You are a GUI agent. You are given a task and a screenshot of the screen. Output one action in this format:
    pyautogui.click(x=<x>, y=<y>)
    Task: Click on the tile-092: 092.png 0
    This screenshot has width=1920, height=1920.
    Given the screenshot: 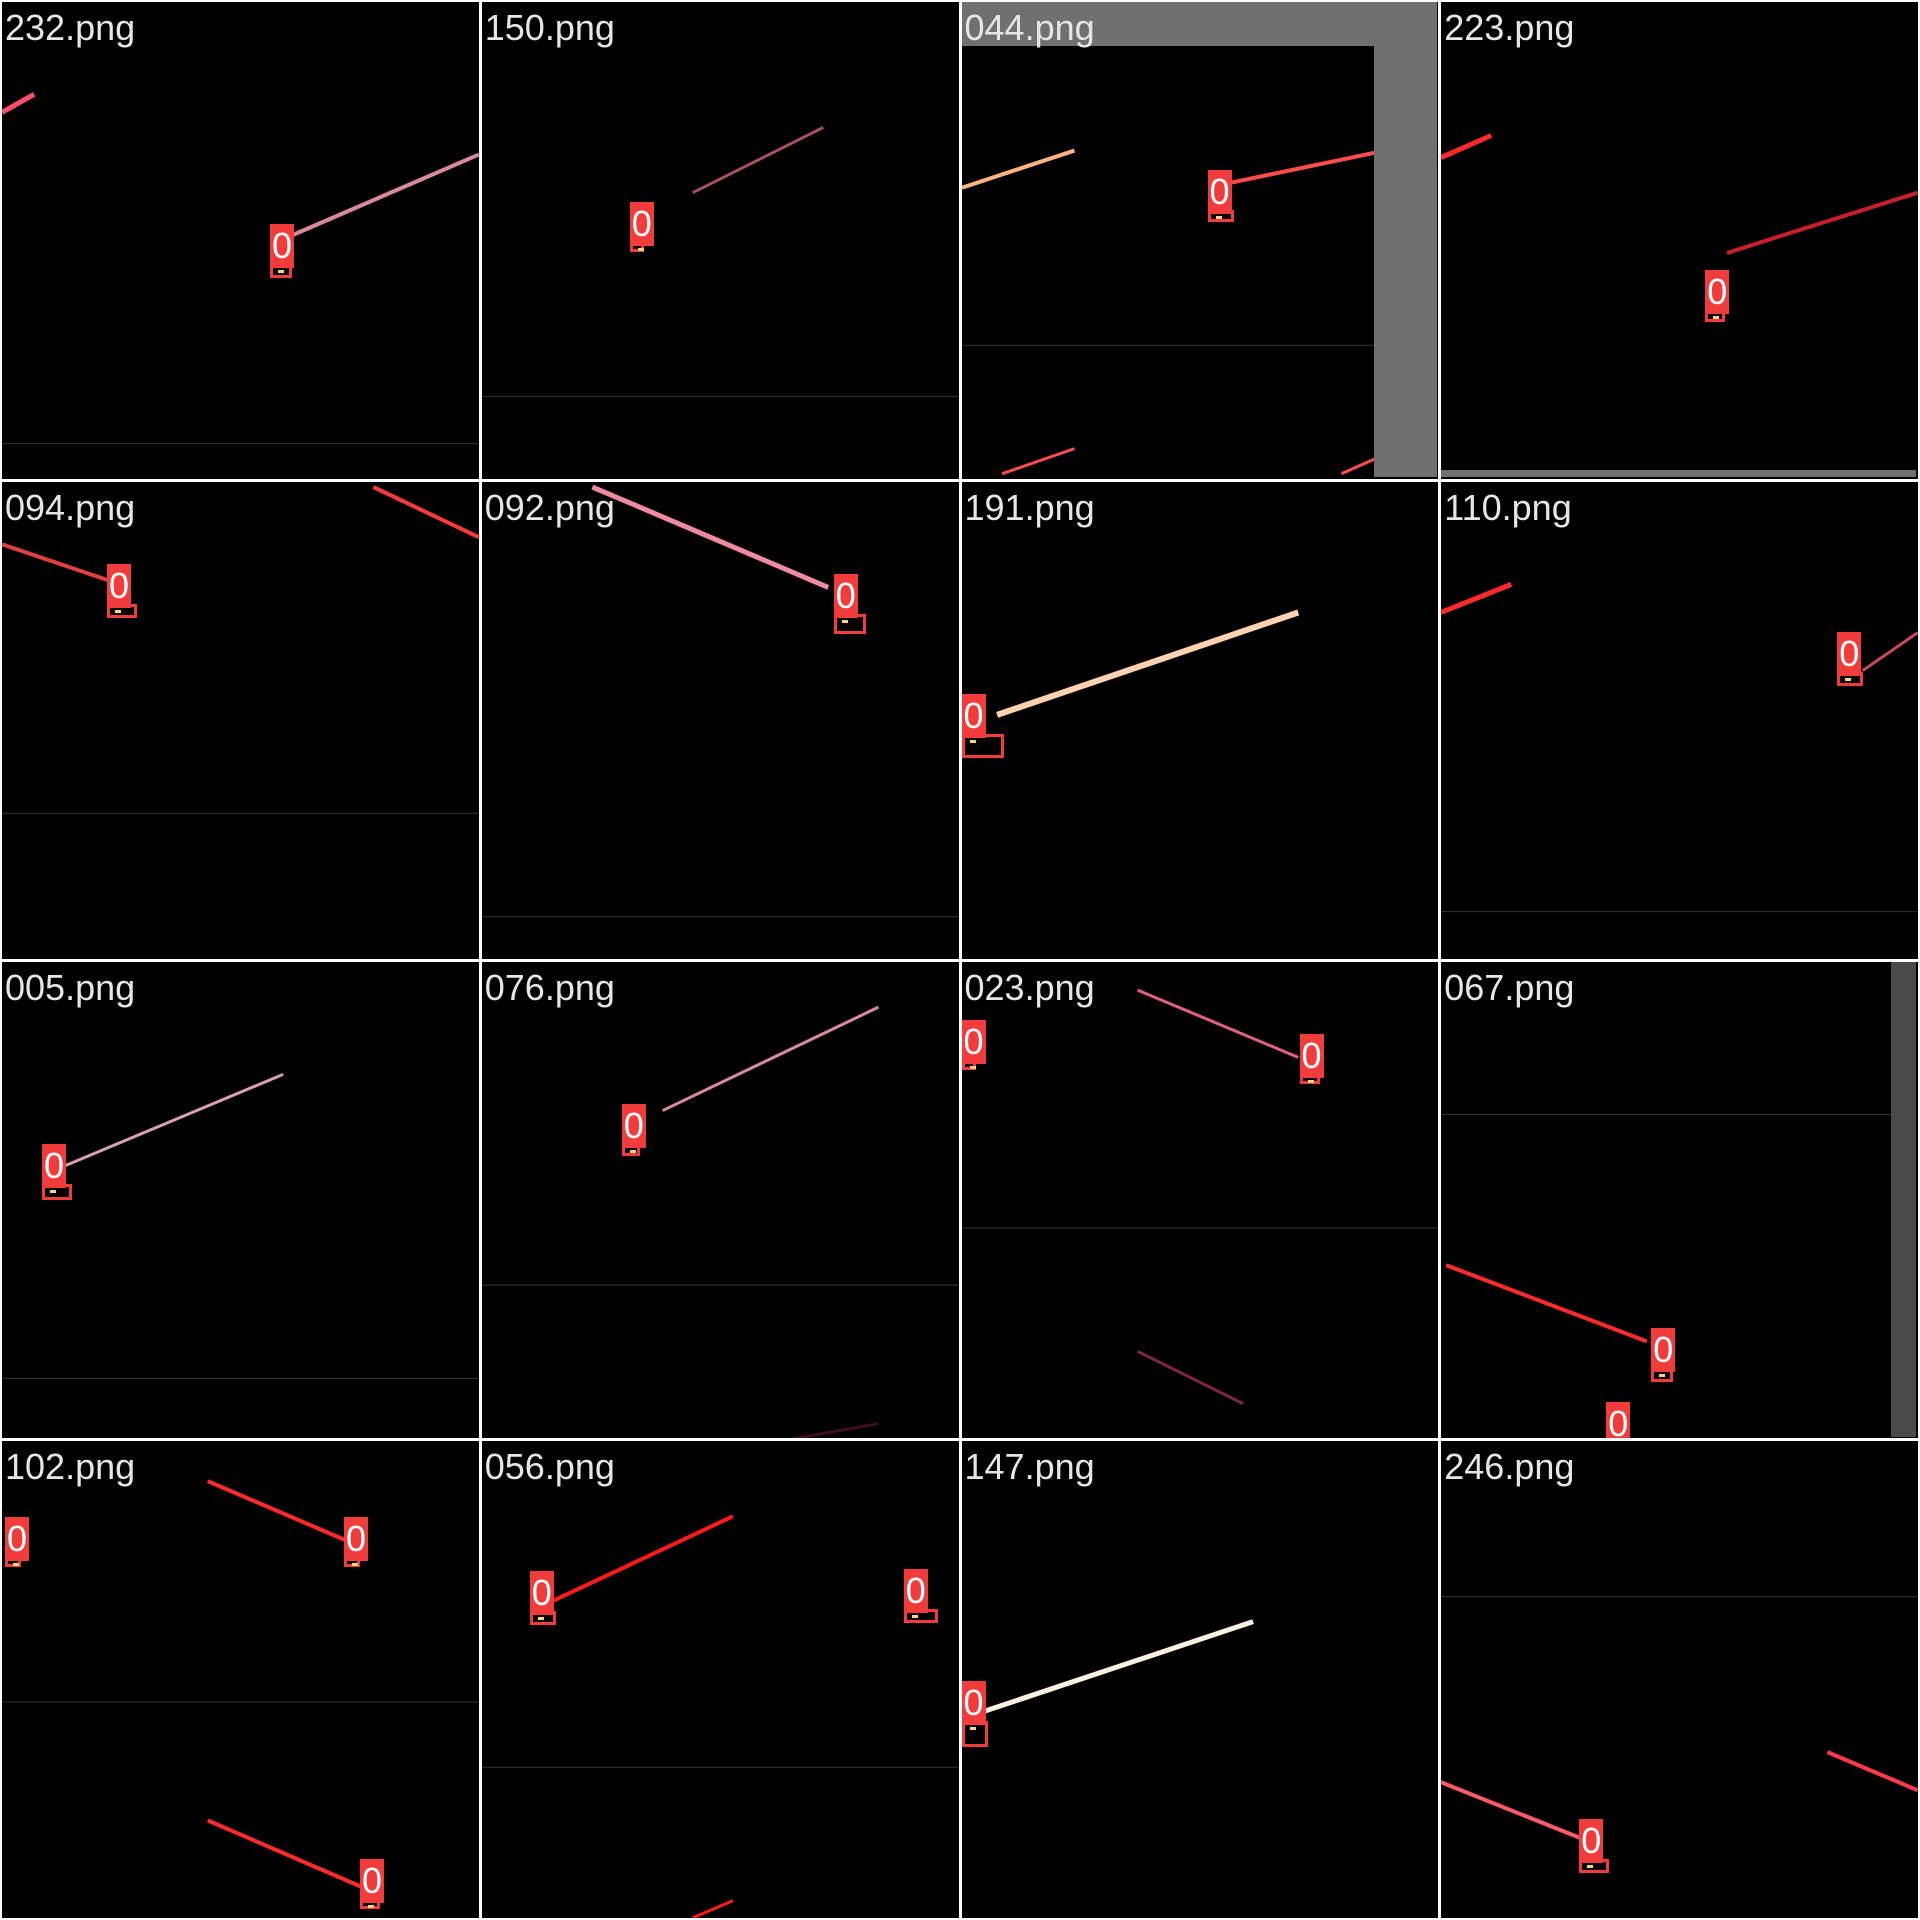 What is the action you would take?
    pyautogui.click(x=720, y=720)
    